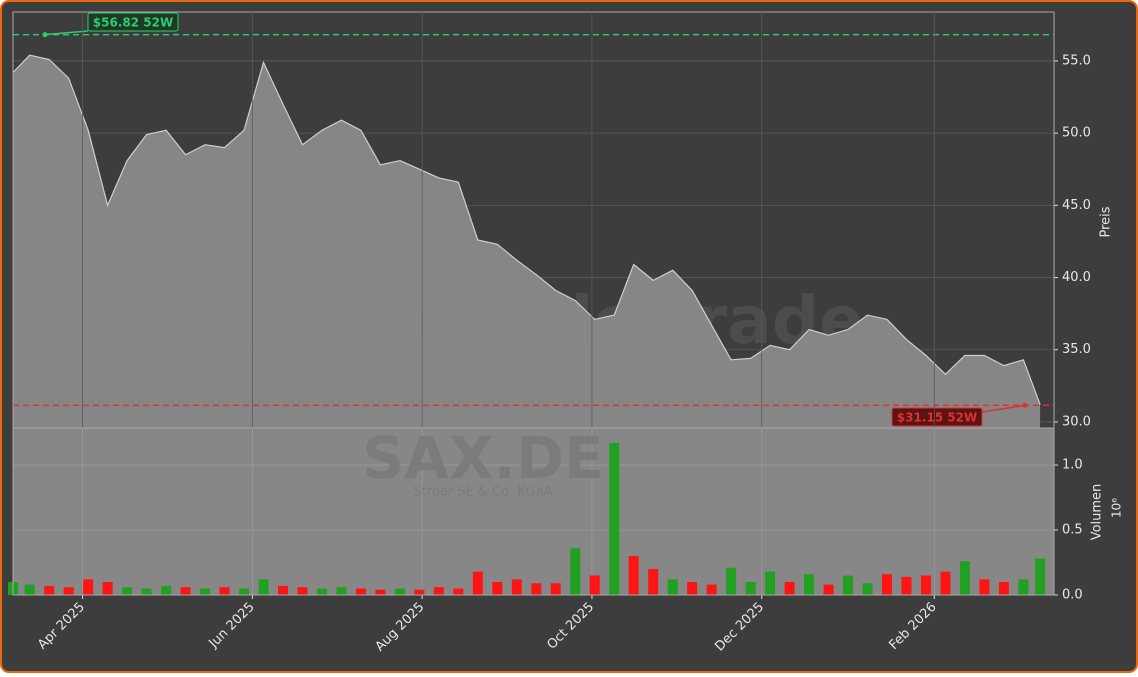 The width and height of the screenshot is (1138, 677). I want to click on annotation-label: $31.15 52W, so click(937, 418).